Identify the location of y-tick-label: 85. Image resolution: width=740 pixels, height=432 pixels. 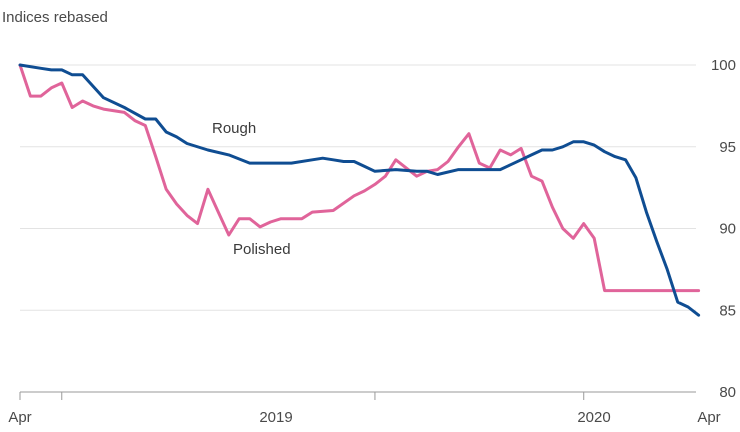
(727, 310).